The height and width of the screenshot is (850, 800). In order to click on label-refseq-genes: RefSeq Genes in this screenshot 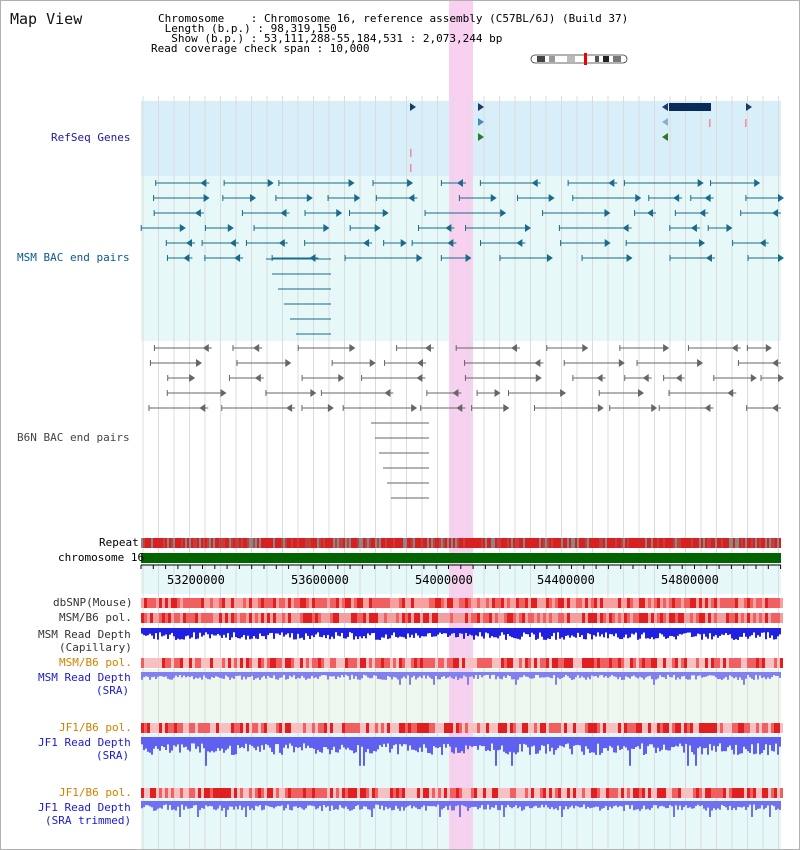, I will do `click(91, 137)`.